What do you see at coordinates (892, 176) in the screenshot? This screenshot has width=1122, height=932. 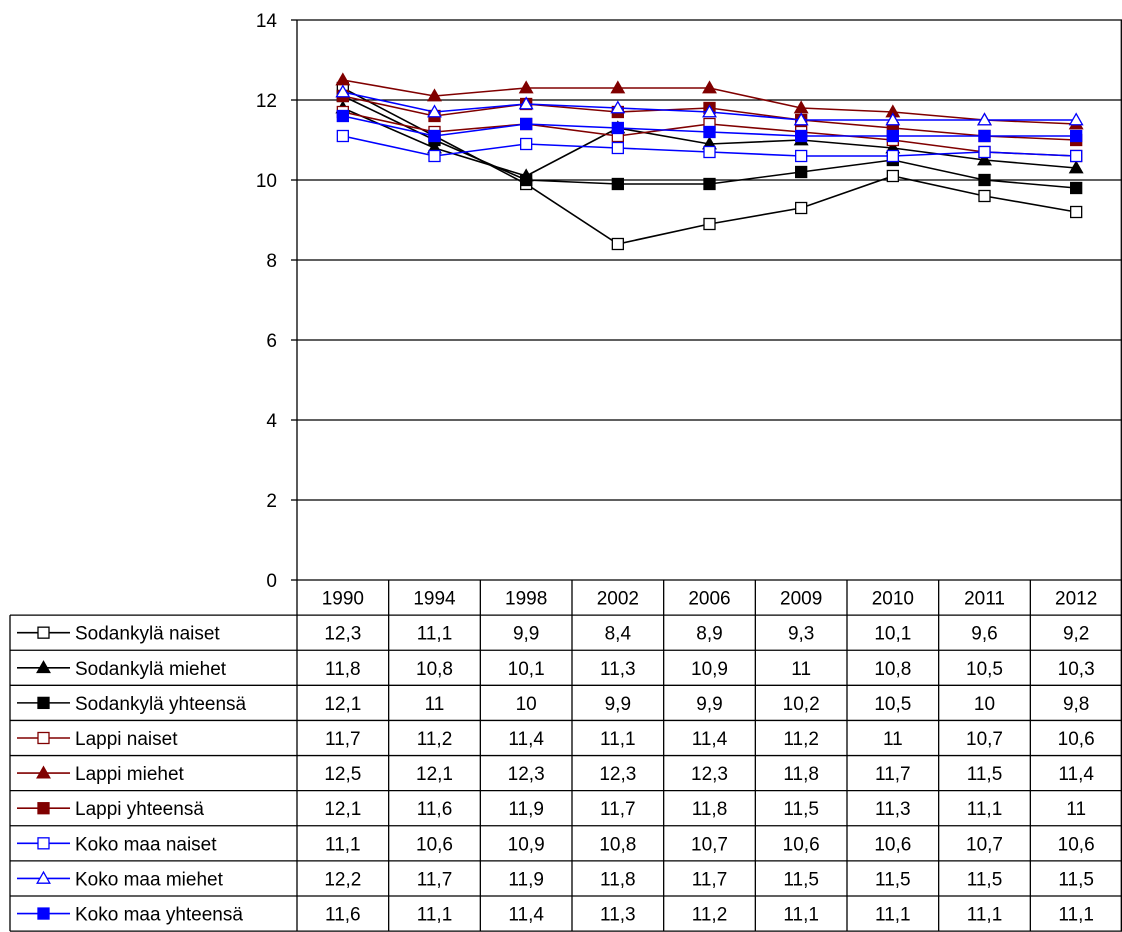 I see `point-sodankylä-naiset-2010` at bounding box center [892, 176].